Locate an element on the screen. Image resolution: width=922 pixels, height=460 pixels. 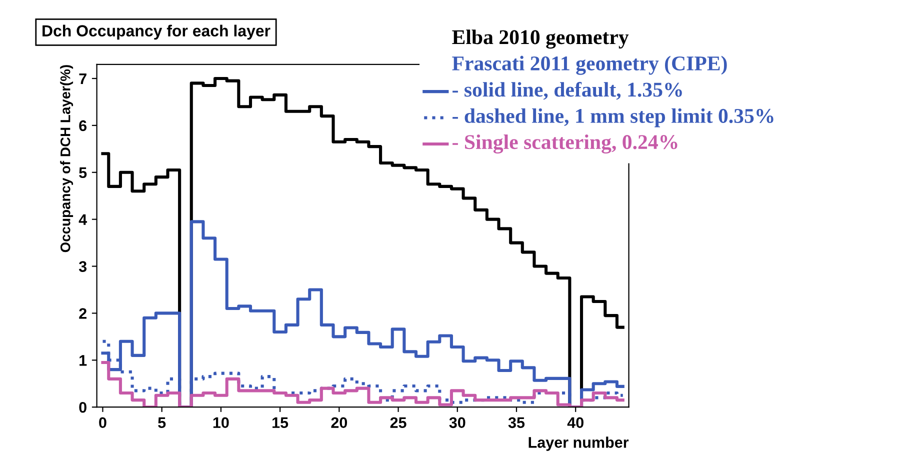
x-tick-label: 0 is located at coordinates (102, 422).